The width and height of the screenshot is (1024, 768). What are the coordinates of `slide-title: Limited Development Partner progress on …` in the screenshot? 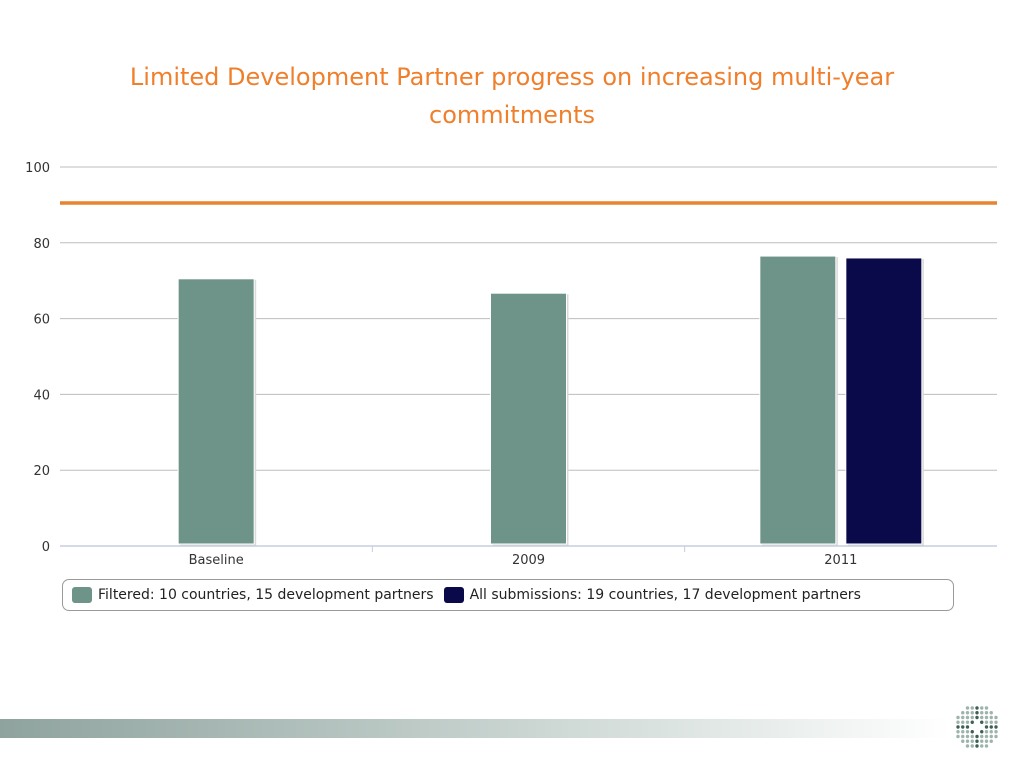 It's located at (512, 96).